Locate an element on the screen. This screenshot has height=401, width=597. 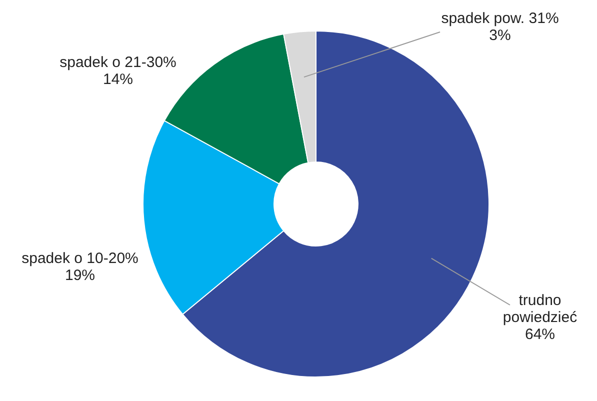
data-label: 14% is located at coordinates (118, 79).